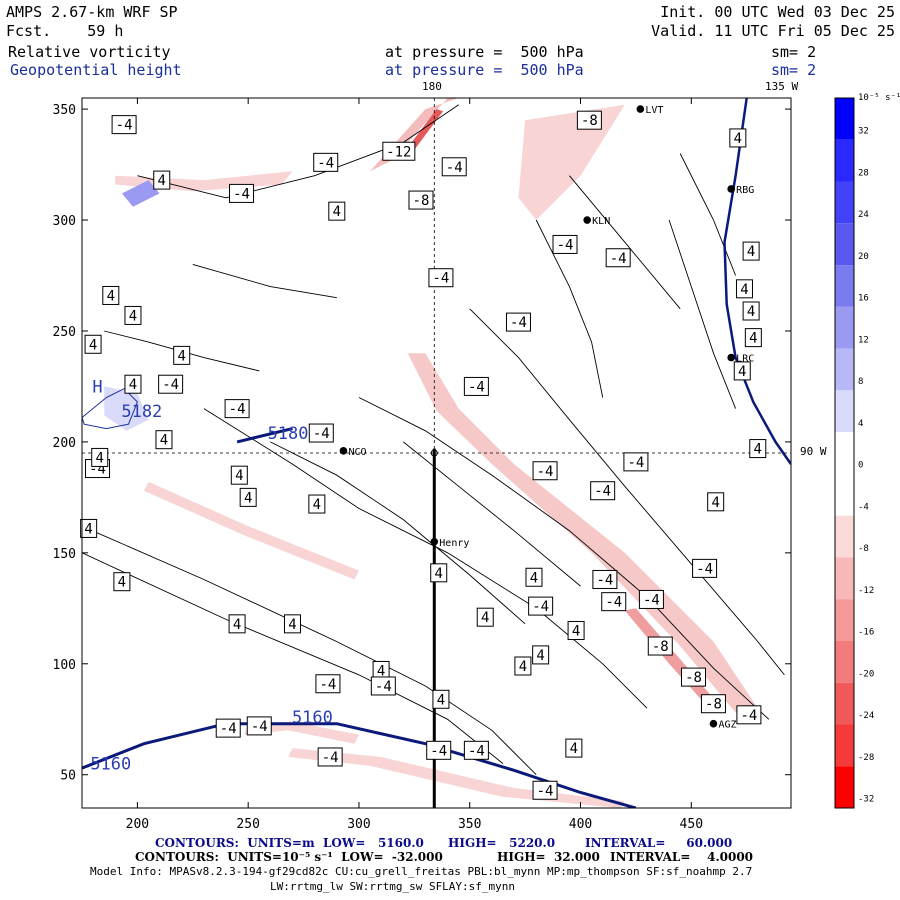  I want to click on vort-label-13: -4, so click(441, 279).